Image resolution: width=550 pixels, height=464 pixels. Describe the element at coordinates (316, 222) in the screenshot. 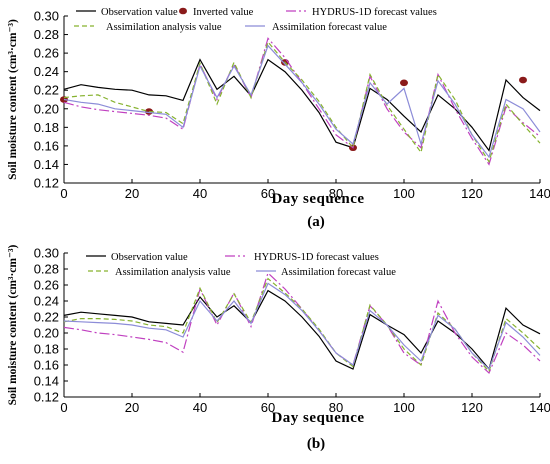

I see `panel-label: (a)` at that location.